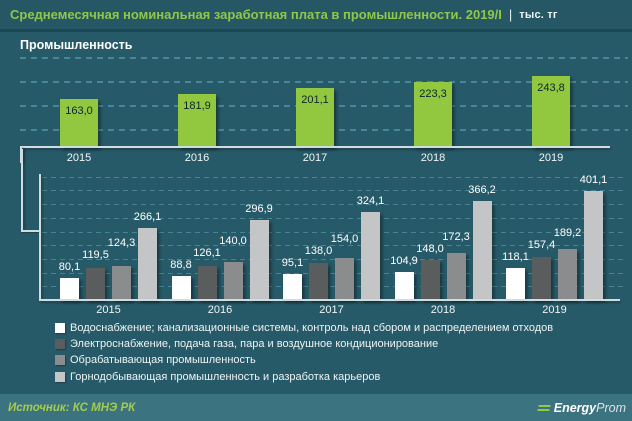 The width and height of the screenshot is (632, 421). I want to click on value-label: 104,9, so click(404, 260).